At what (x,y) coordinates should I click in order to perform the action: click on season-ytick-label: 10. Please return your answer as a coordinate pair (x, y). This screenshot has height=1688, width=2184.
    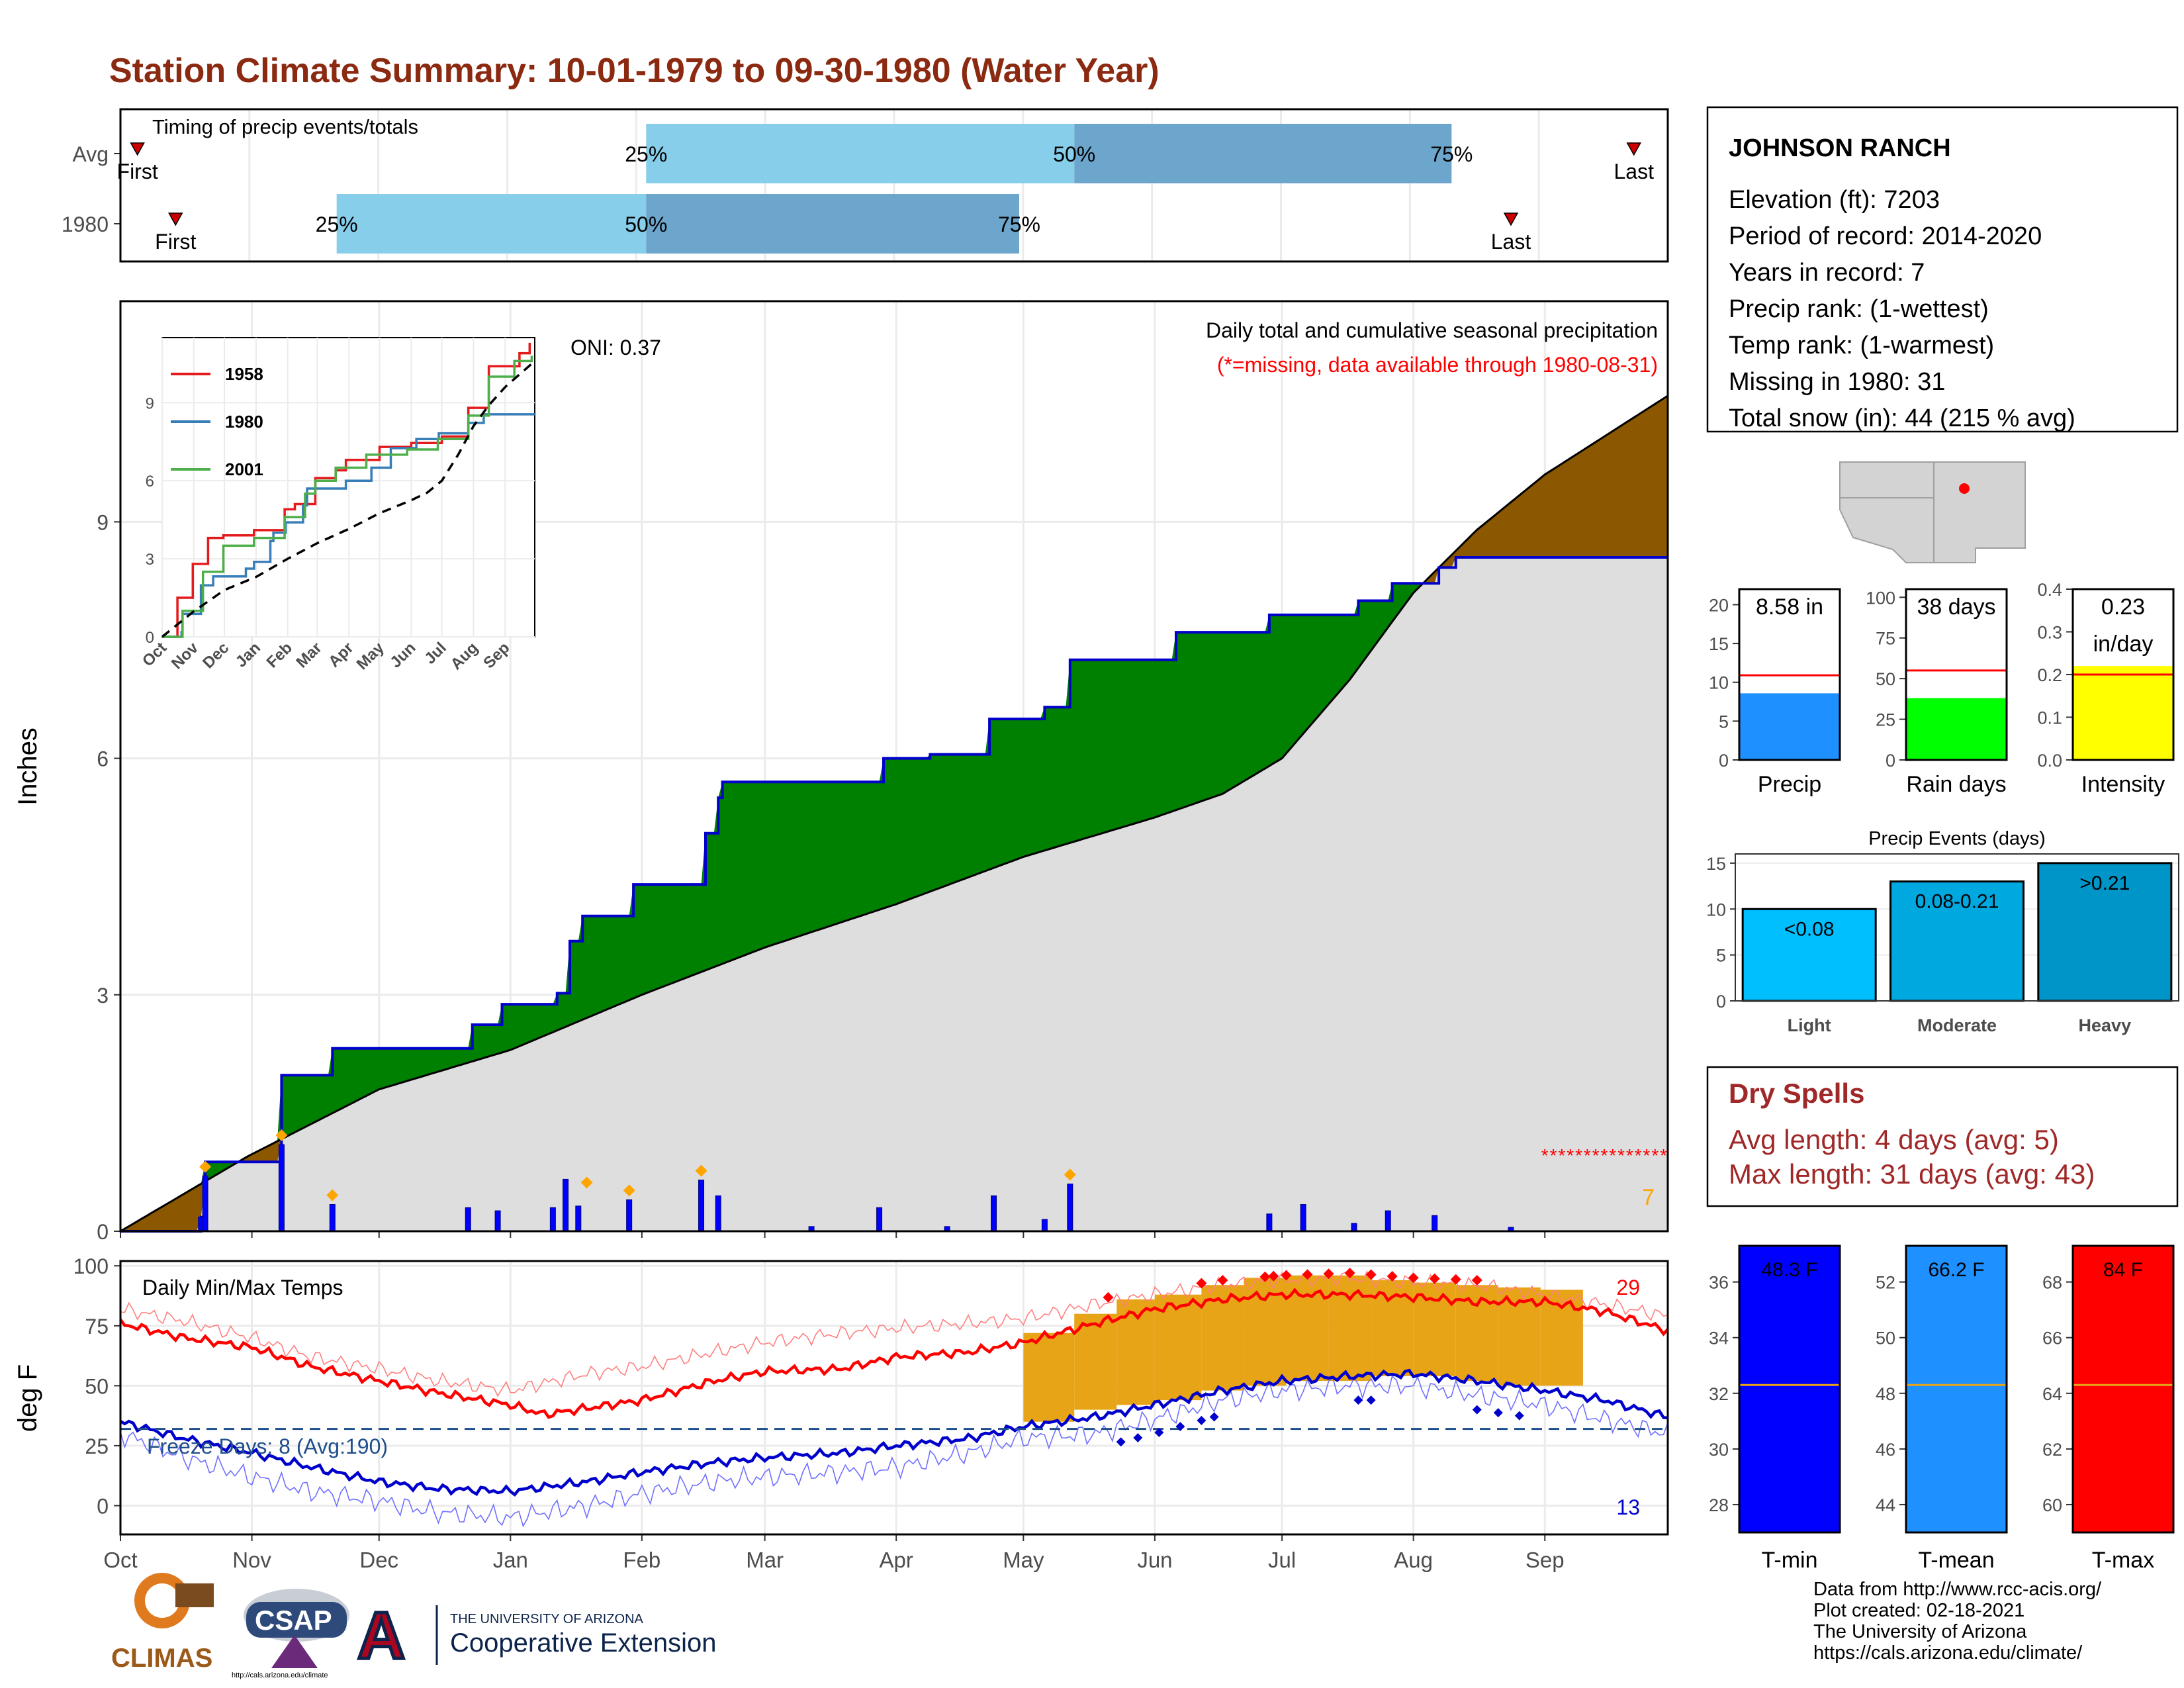
    Looking at the image, I should click on (1719, 683).